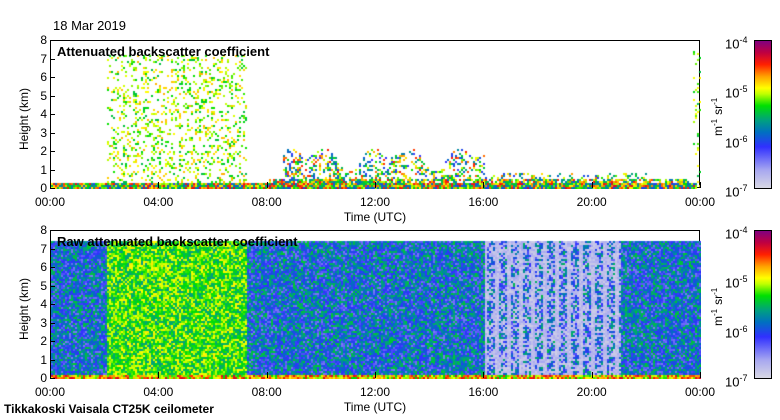  Describe the element at coordinates (163, 51) in the screenshot. I see `plot-title: Attenuated backscatter coefficient` at that location.